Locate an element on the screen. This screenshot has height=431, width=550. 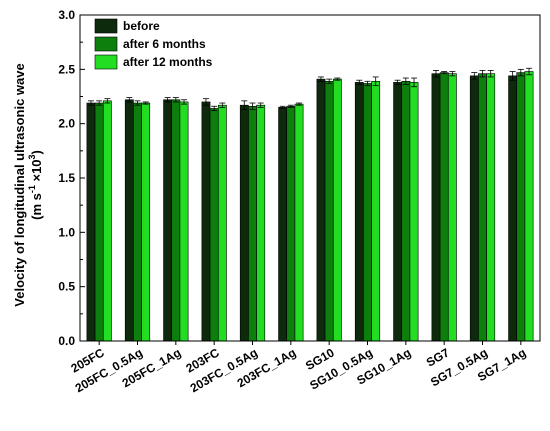
bar-1-203FC_0.5Ag is located at coordinates (244, 223).